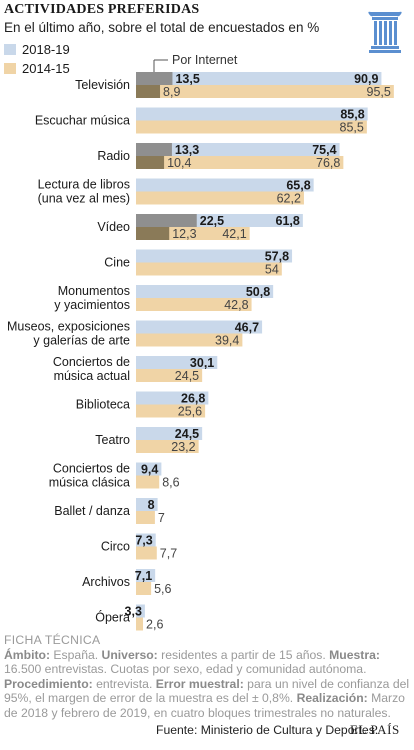 The image size is (414, 750). What do you see at coordinates (52, 640) in the screenshot?
I see `technical-sheet-title: FICHA TÉCNICA` at bounding box center [52, 640].